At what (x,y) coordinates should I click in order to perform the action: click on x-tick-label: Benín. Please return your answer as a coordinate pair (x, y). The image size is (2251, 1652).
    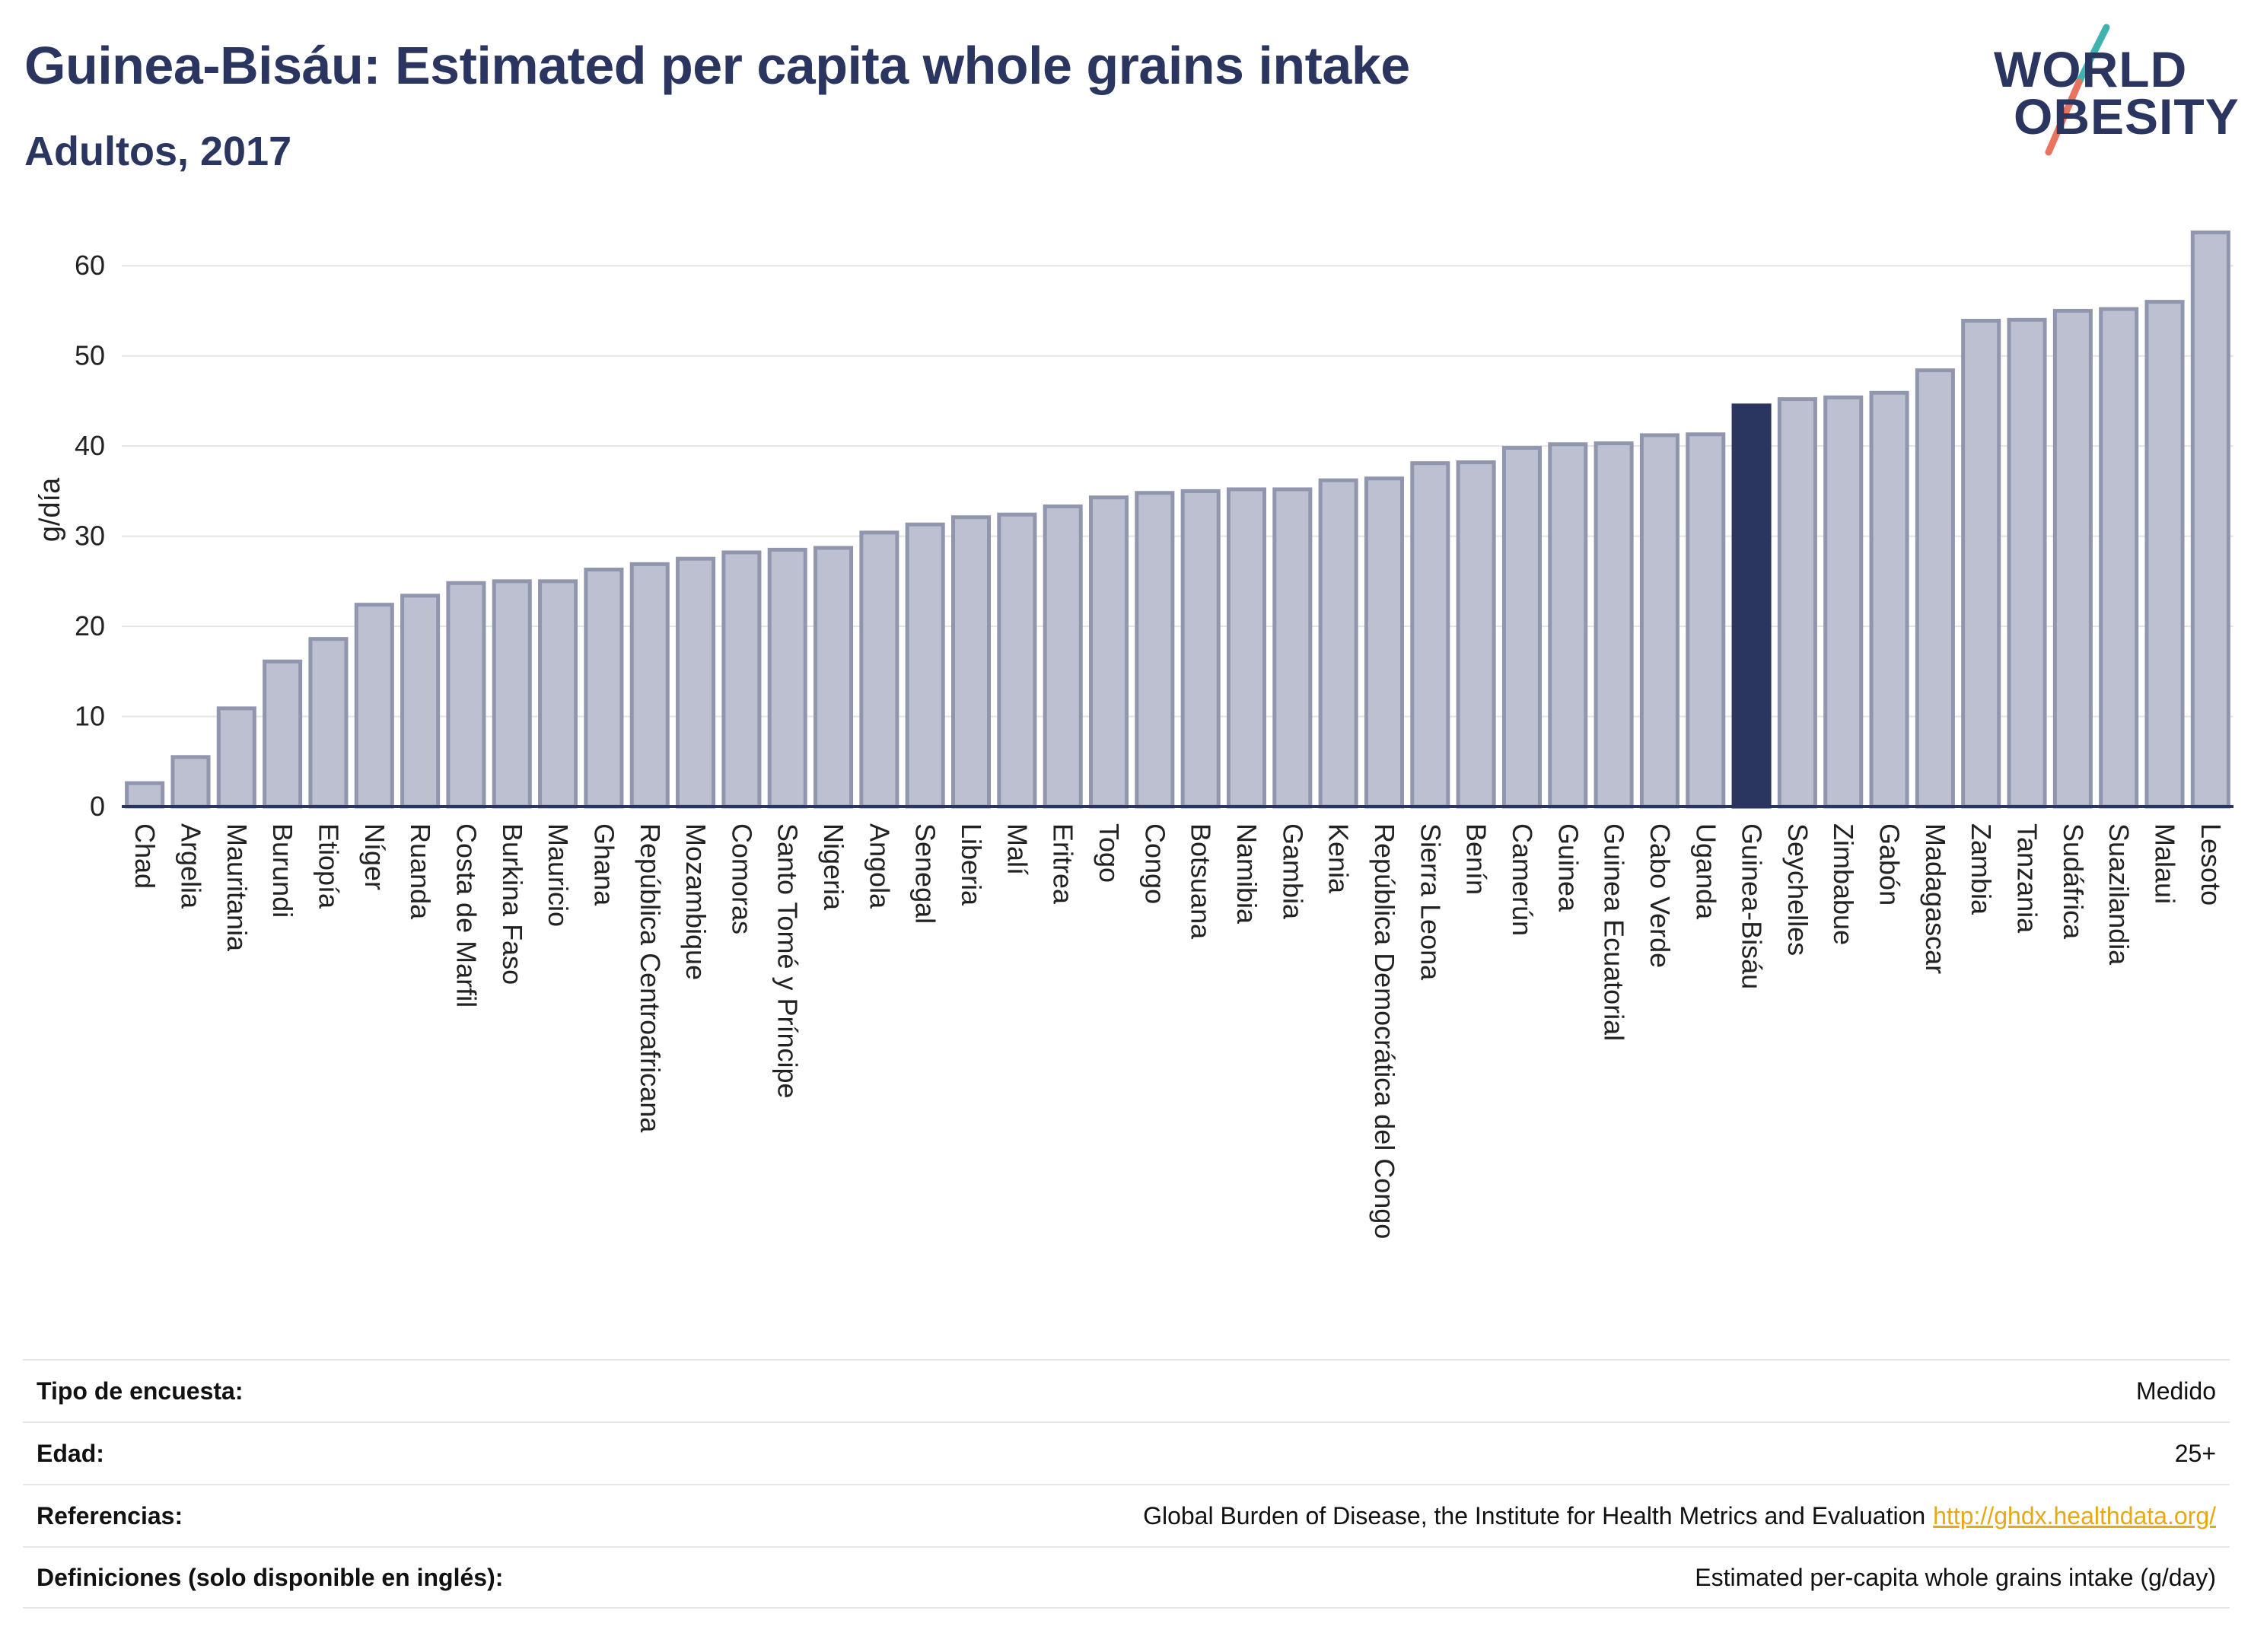
    Looking at the image, I should click on (1476, 859).